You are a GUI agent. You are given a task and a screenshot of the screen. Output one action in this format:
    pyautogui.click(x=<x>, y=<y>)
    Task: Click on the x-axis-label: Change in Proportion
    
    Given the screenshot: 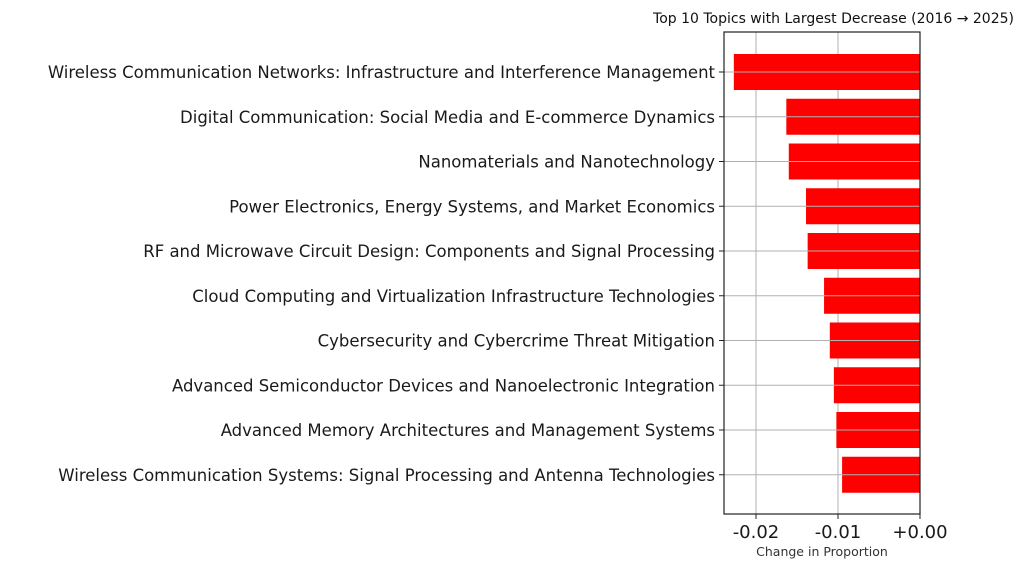 What is the action you would take?
    pyautogui.click(x=822, y=551)
    